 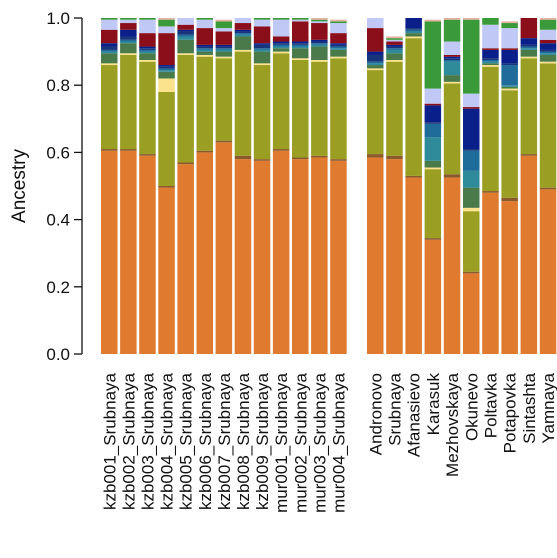 I want to click on y-tick-label: 1.0, so click(x=58, y=18).